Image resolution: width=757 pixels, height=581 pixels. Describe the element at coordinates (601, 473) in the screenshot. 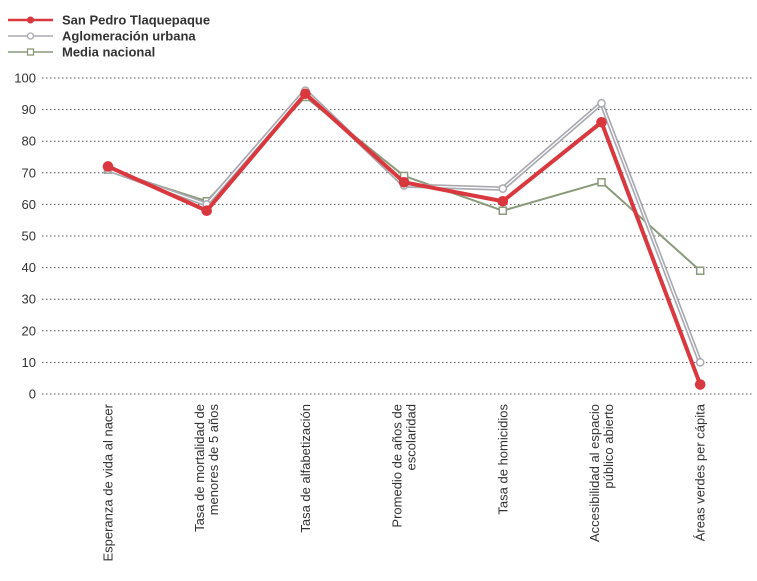

I see `x-tick-label: Accesibilidad al espaciopúblico abierto` at that location.